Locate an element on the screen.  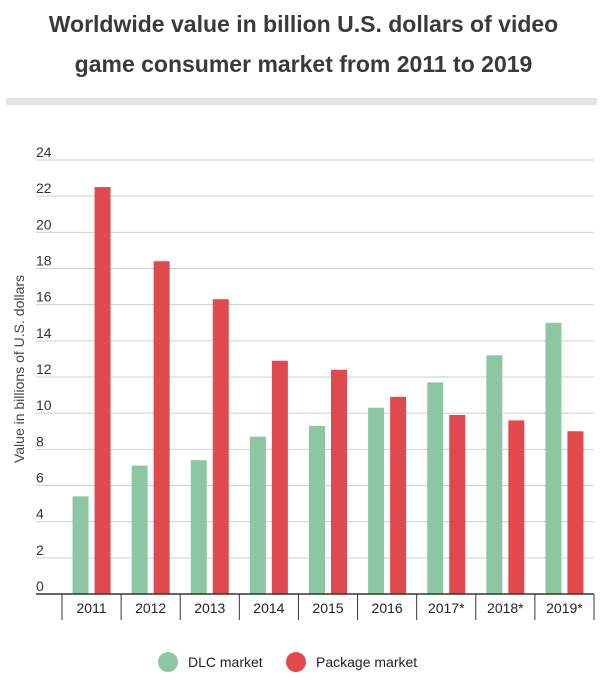
bar-dlc-2015 is located at coordinates (317, 509).